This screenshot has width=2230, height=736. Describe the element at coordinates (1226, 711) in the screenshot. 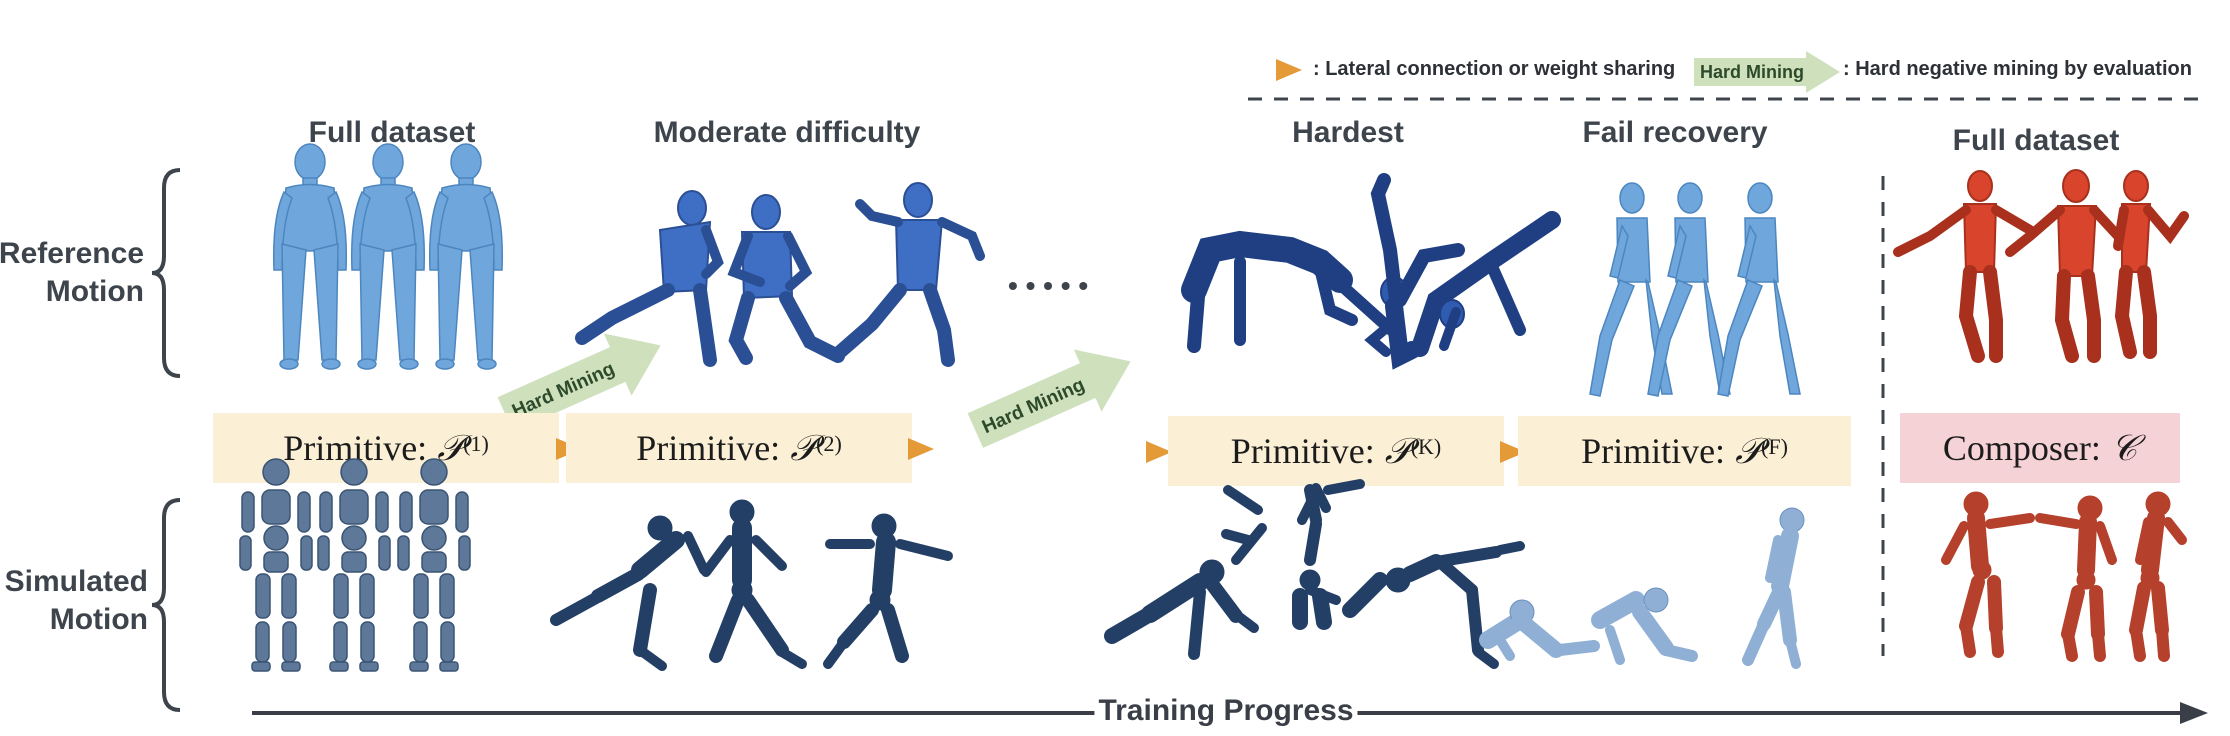

I see `training-progress-label: Training Progress` at that location.